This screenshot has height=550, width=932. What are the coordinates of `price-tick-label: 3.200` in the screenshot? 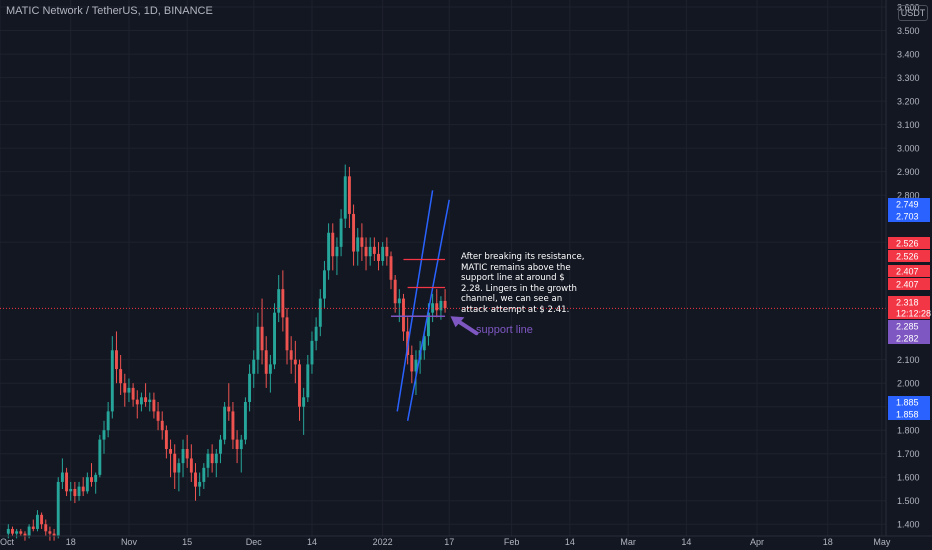 It's located at (908, 102).